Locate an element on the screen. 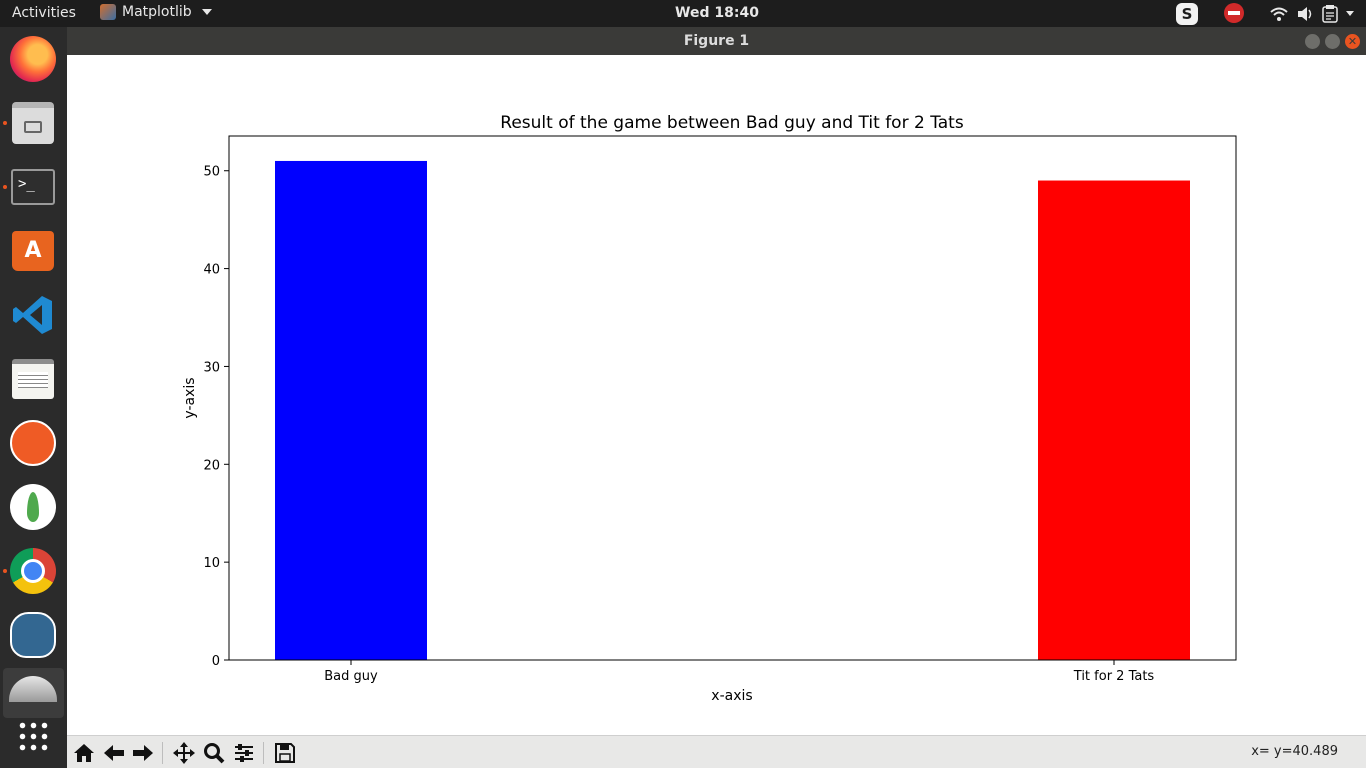 The width and height of the screenshot is (1366, 768). window-titlebar: Figure 1 ✕ is located at coordinates (716, 41).